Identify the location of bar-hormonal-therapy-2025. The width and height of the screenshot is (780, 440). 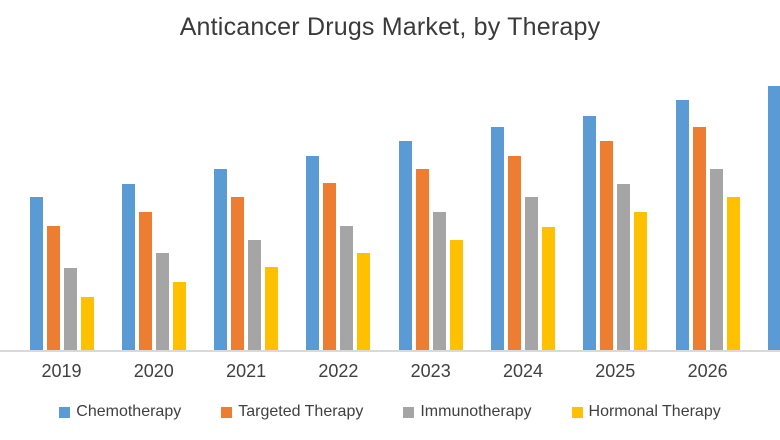
(641, 281).